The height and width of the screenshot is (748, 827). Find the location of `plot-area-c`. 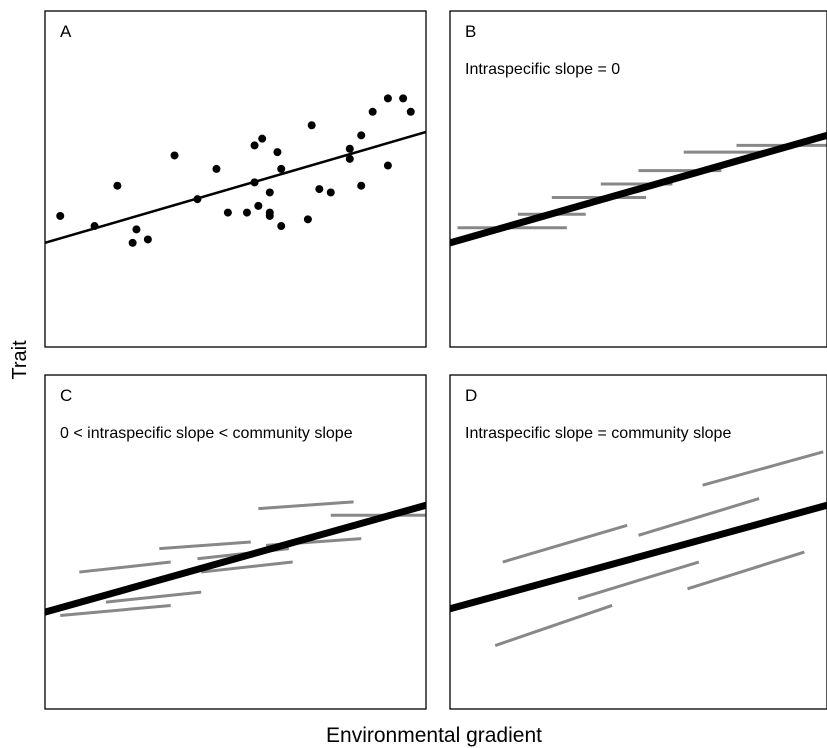

plot-area-c is located at coordinates (235, 558).